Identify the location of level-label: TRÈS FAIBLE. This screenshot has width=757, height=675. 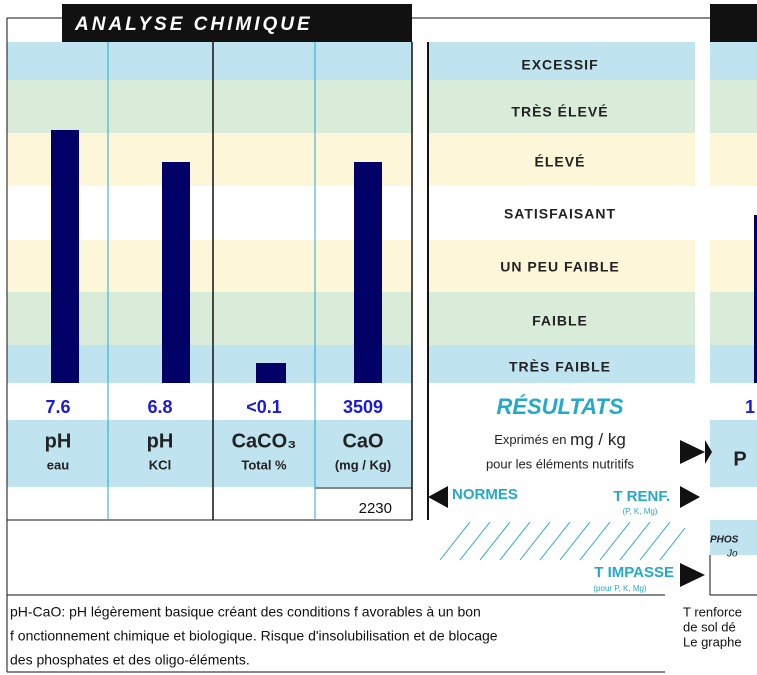
(560, 367).